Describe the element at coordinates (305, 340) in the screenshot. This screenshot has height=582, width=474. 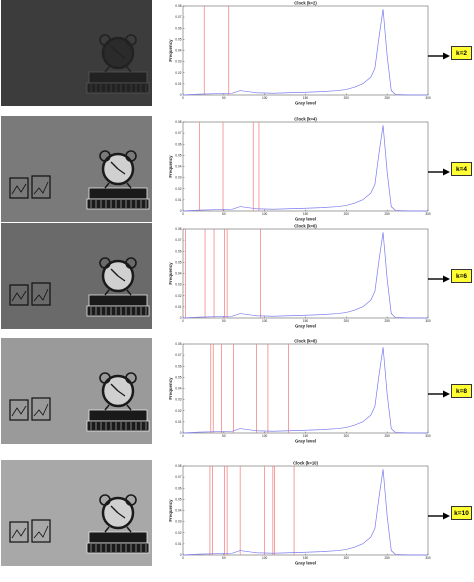
I see `plot-title: Clock (k=8)` at that location.